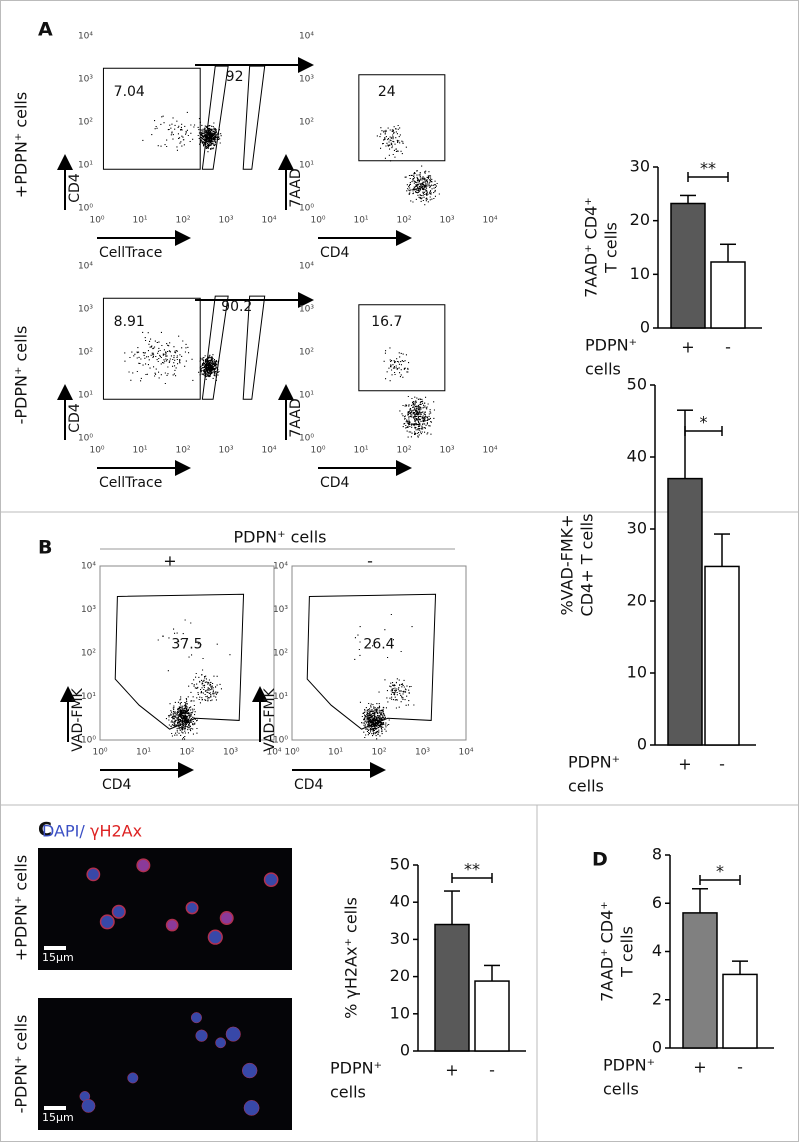  What do you see at coordinates (21, 1064) in the screenshot?
I see `row-label: -PDPN⁺ cells` at bounding box center [21, 1064].